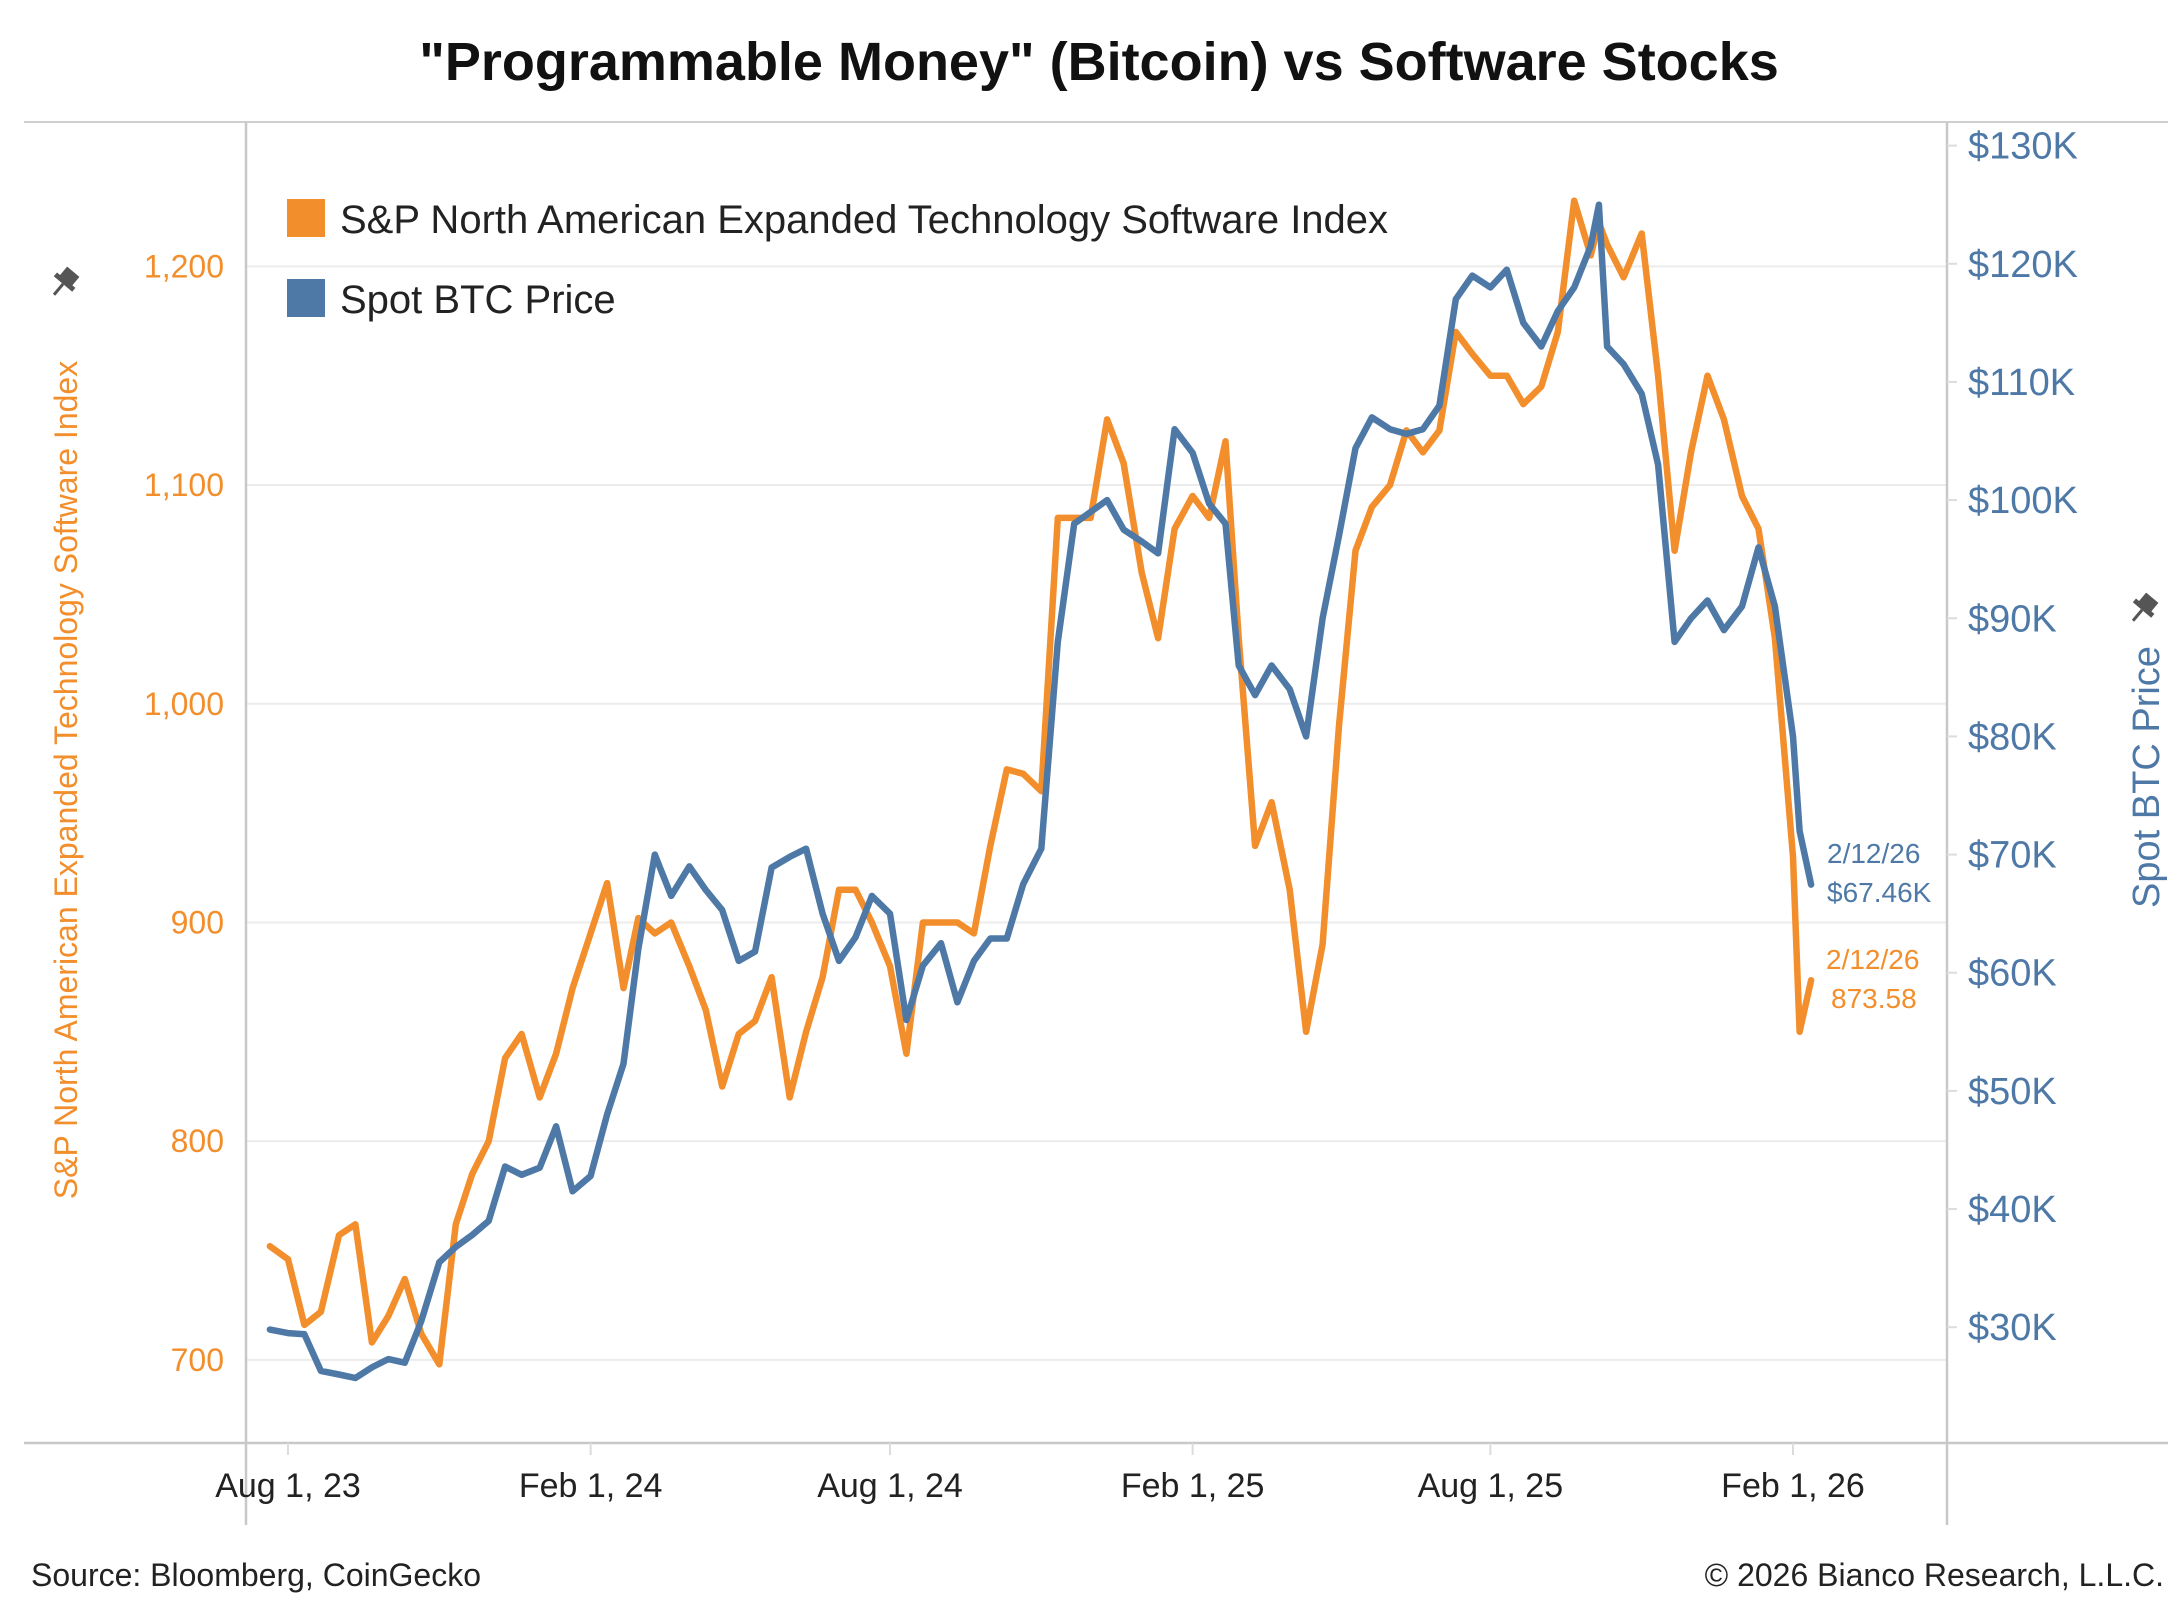 This screenshot has width=2184, height=1608. I want to click on right-tick-label: $30K, so click(2012, 1328).